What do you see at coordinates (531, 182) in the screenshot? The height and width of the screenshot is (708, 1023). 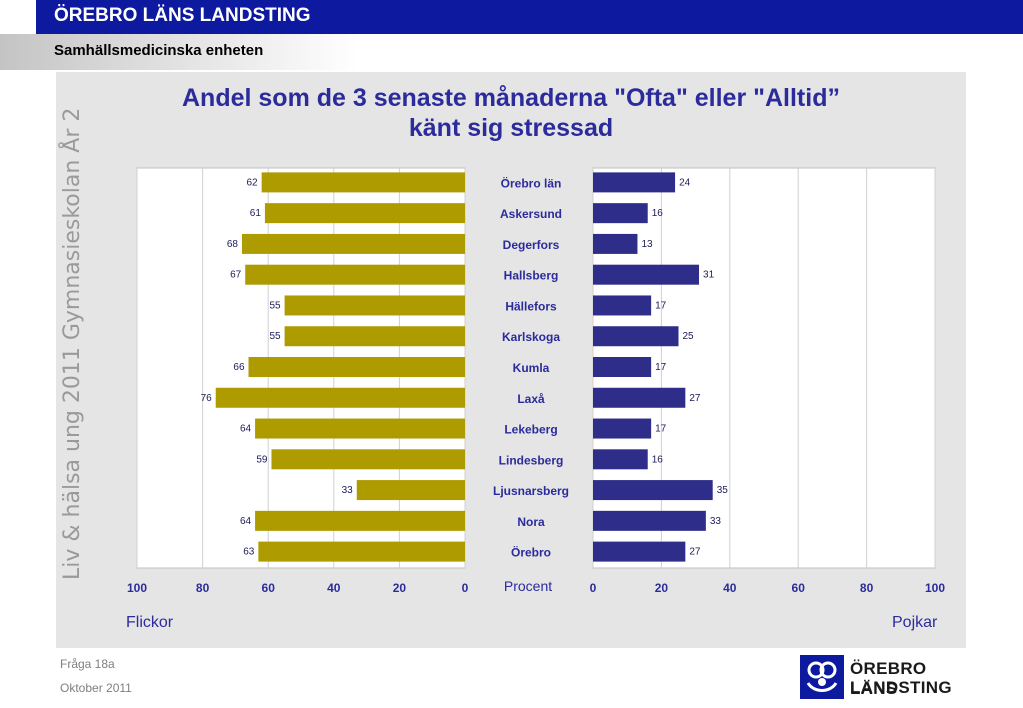 I see `category-label: Örebro län` at bounding box center [531, 182].